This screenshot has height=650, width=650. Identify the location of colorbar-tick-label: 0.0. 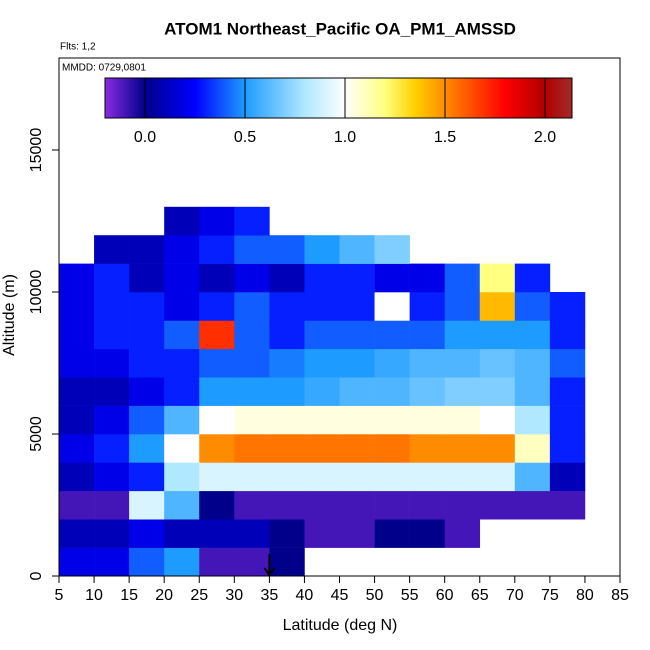
(145, 137).